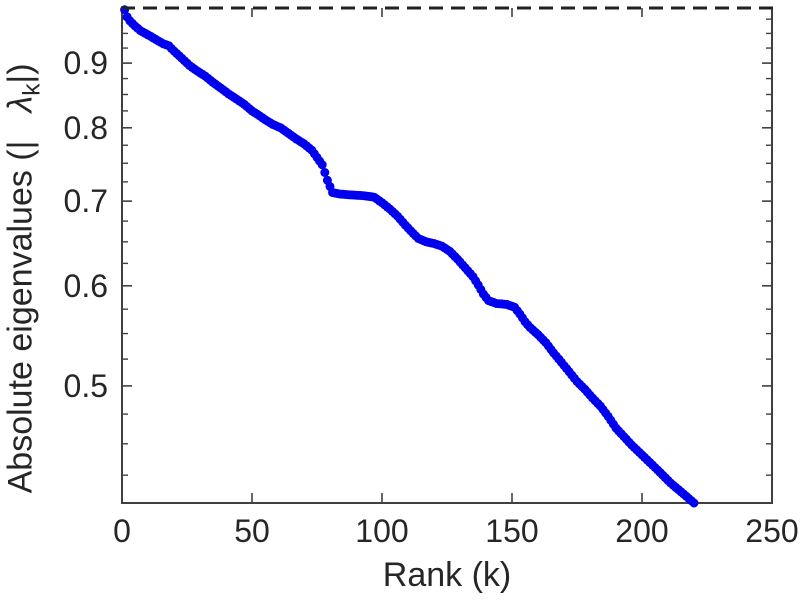 The image size is (801, 600). Describe the element at coordinates (32, 89) in the screenshot. I see `lambda-subscript: k` at that location.